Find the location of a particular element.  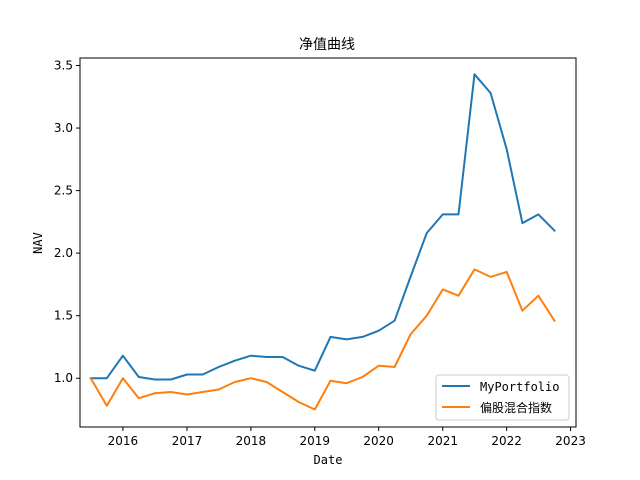

legend-label-index: 偏股混合指数 is located at coordinates (516, 407).